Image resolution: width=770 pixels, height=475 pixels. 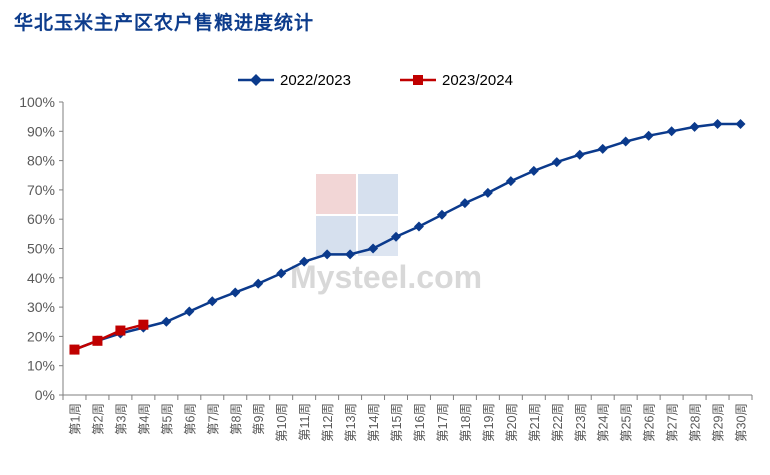 I want to click on x-tick-label: 第17周, so click(x=443, y=422).